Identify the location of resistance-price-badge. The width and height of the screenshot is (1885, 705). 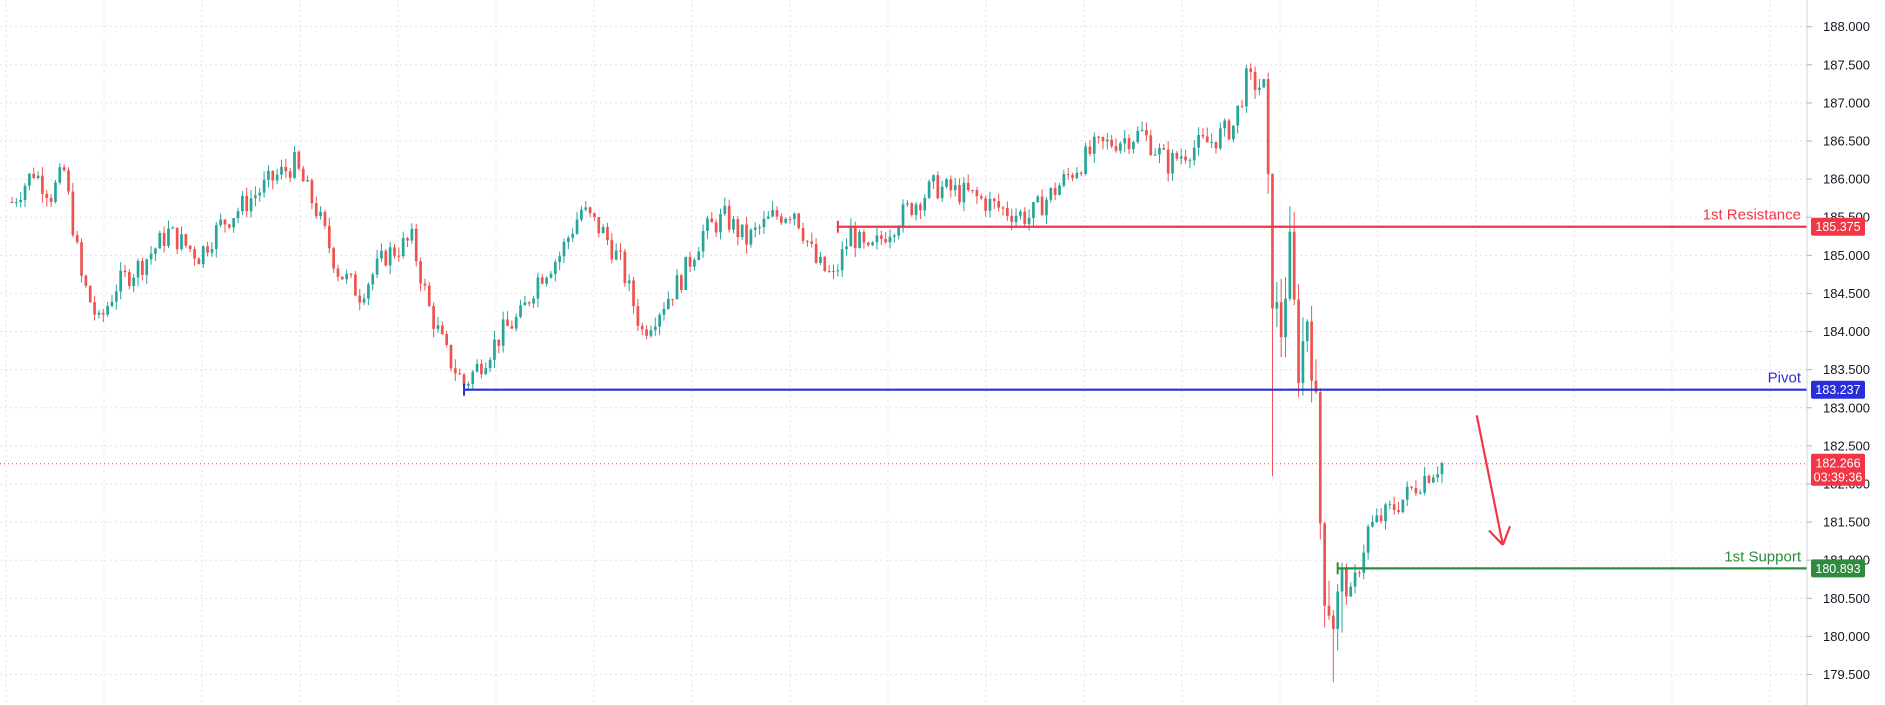
(1838, 226).